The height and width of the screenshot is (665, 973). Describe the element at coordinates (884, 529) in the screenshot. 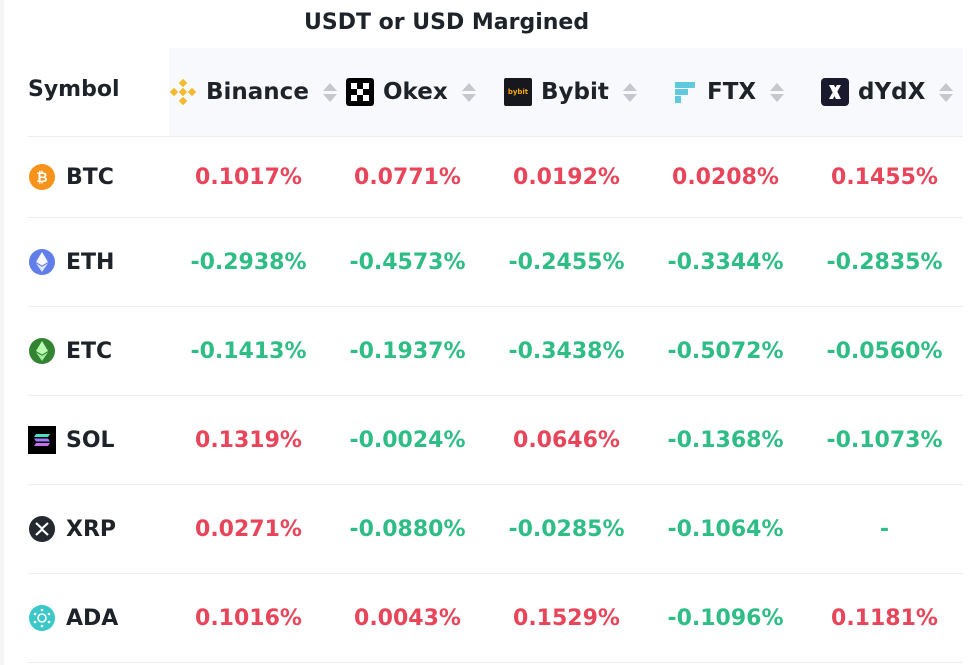

I see `rate-cell: -` at that location.